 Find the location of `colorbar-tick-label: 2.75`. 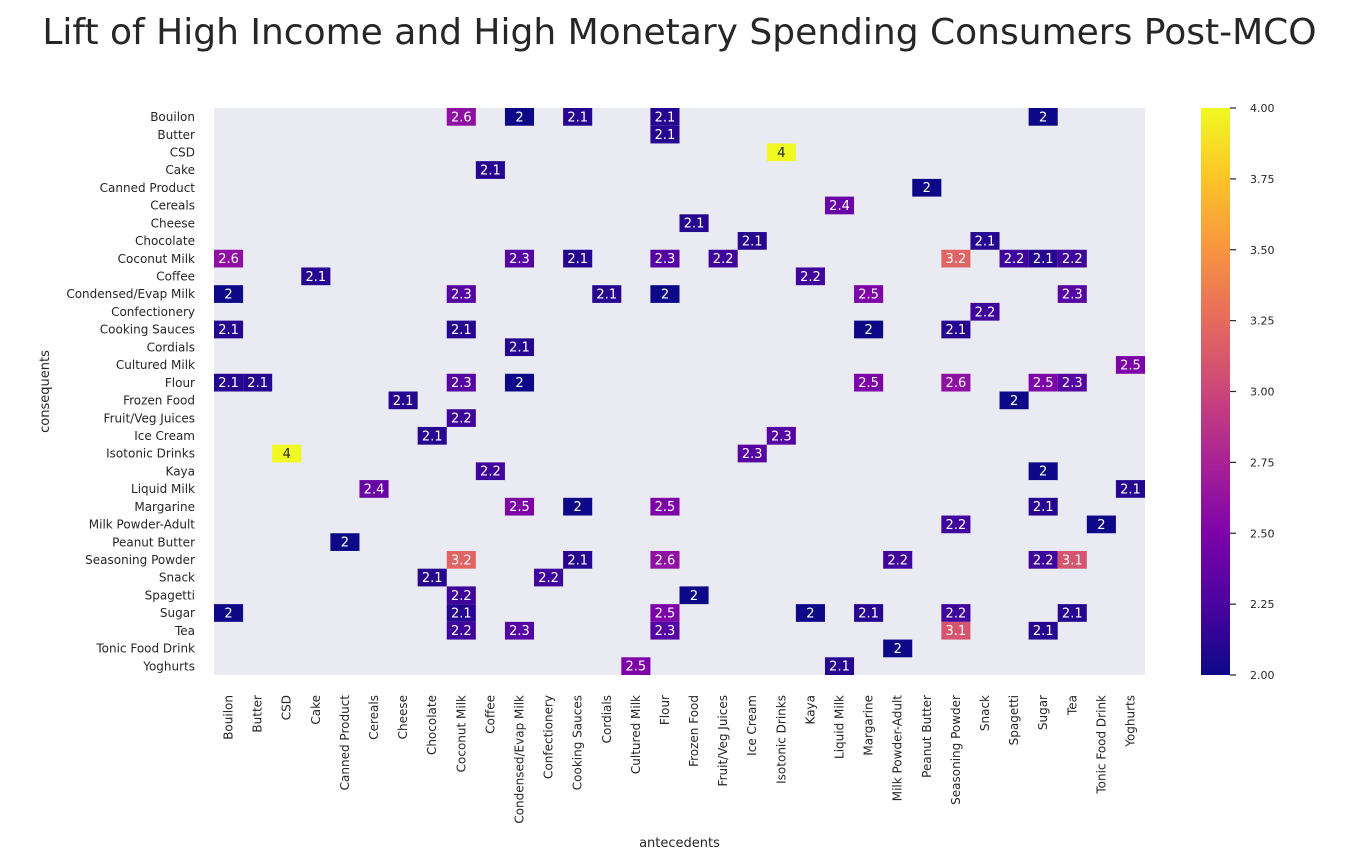

colorbar-tick-label: 2.75 is located at coordinates (1262, 462).